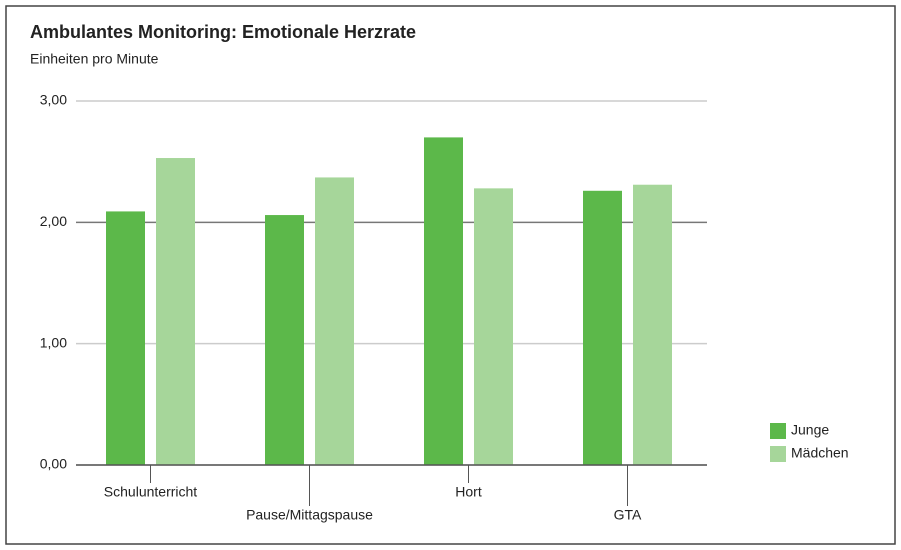  What do you see at coordinates (820, 453) in the screenshot?
I see `legend-label: Mädchen` at bounding box center [820, 453].